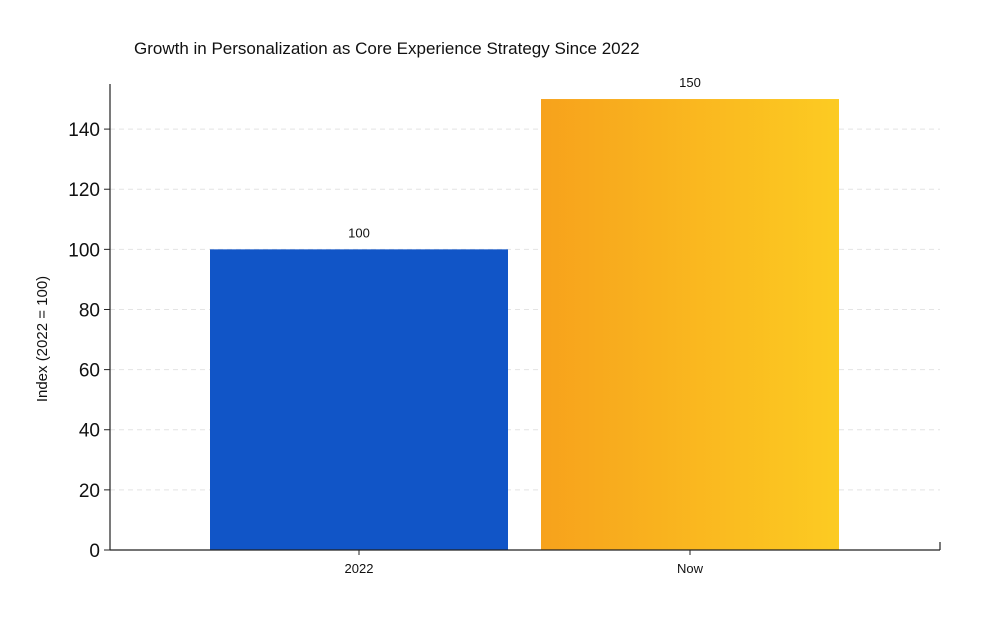  What do you see at coordinates (94, 551) in the screenshot?
I see `y-tick-label: 0` at bounding box center [94, 551].